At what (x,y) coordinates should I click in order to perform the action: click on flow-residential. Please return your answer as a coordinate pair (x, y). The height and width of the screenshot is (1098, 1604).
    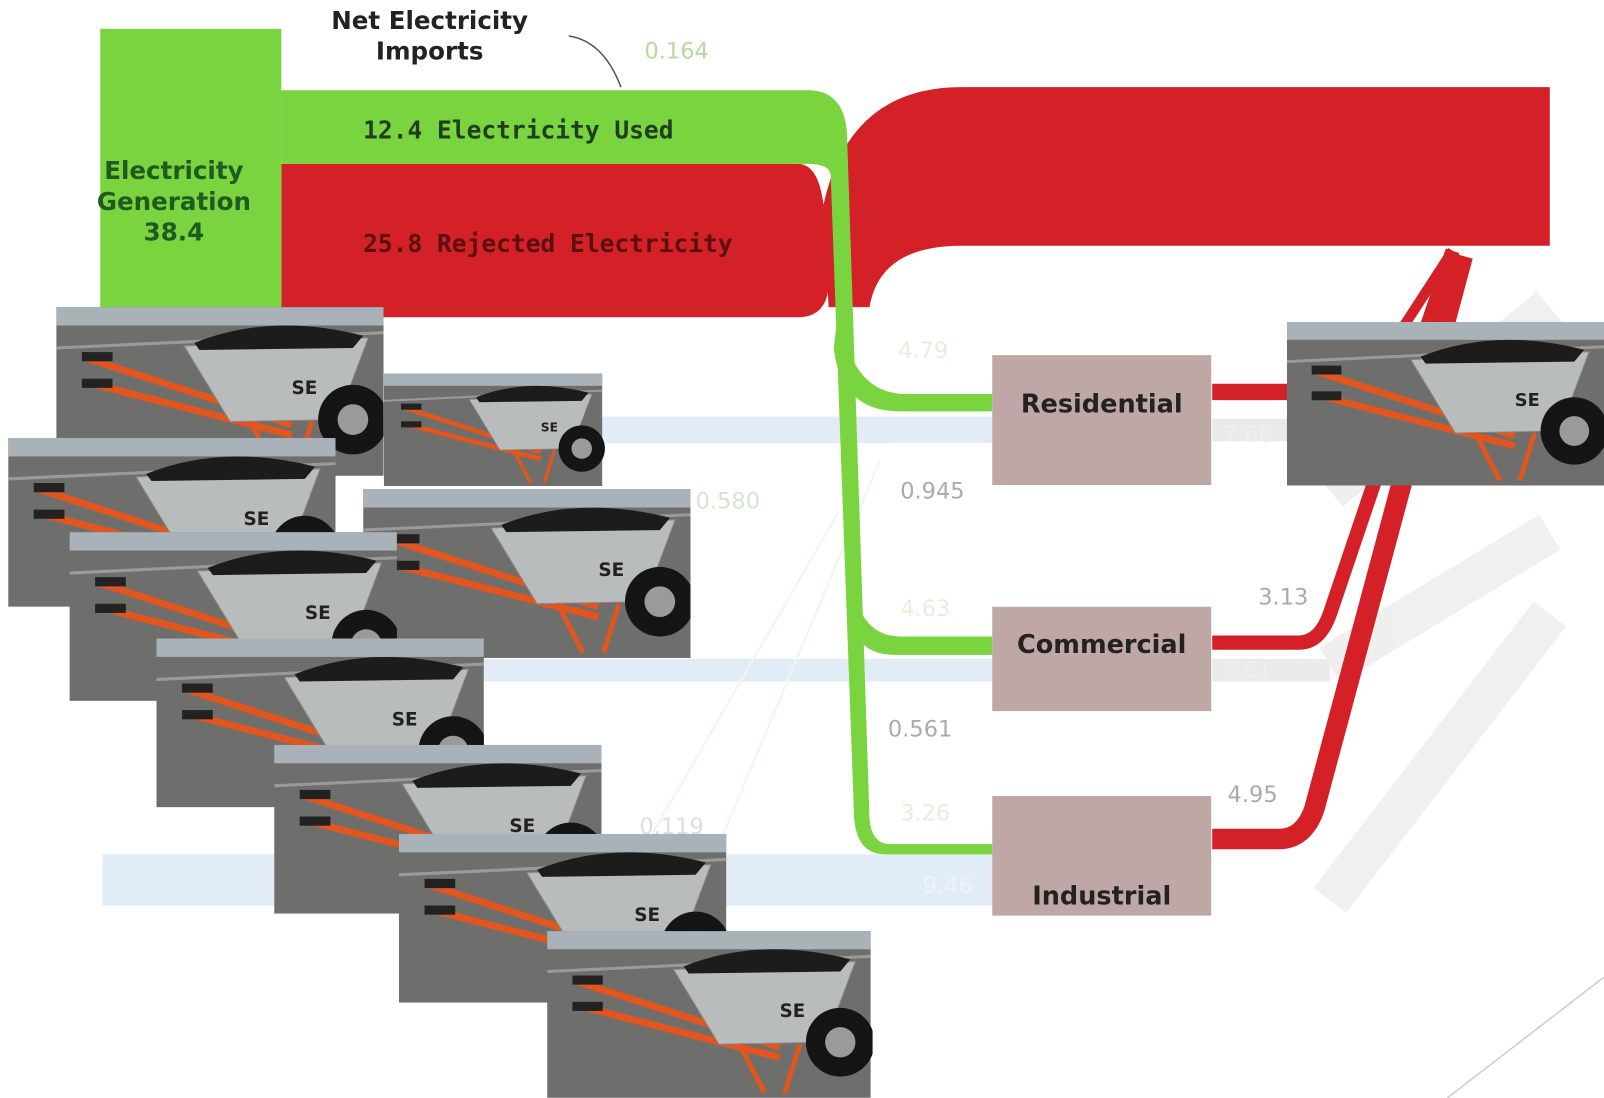
    Looking at the image, I should click on (913, 359).